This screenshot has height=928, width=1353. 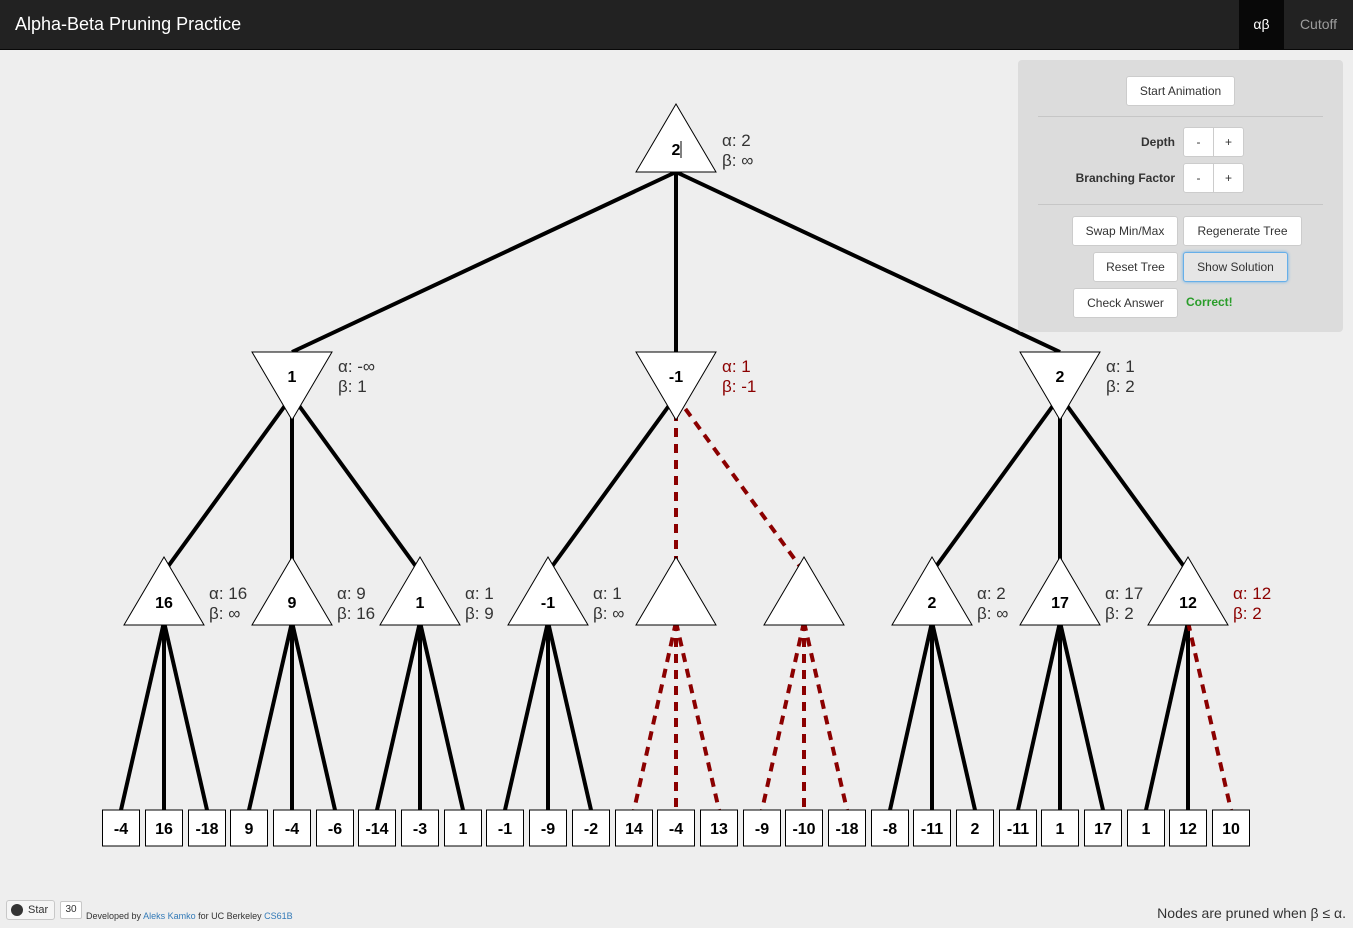 I want to click on tab-cutoff: Cutoff, so click(x=1318, y=24).